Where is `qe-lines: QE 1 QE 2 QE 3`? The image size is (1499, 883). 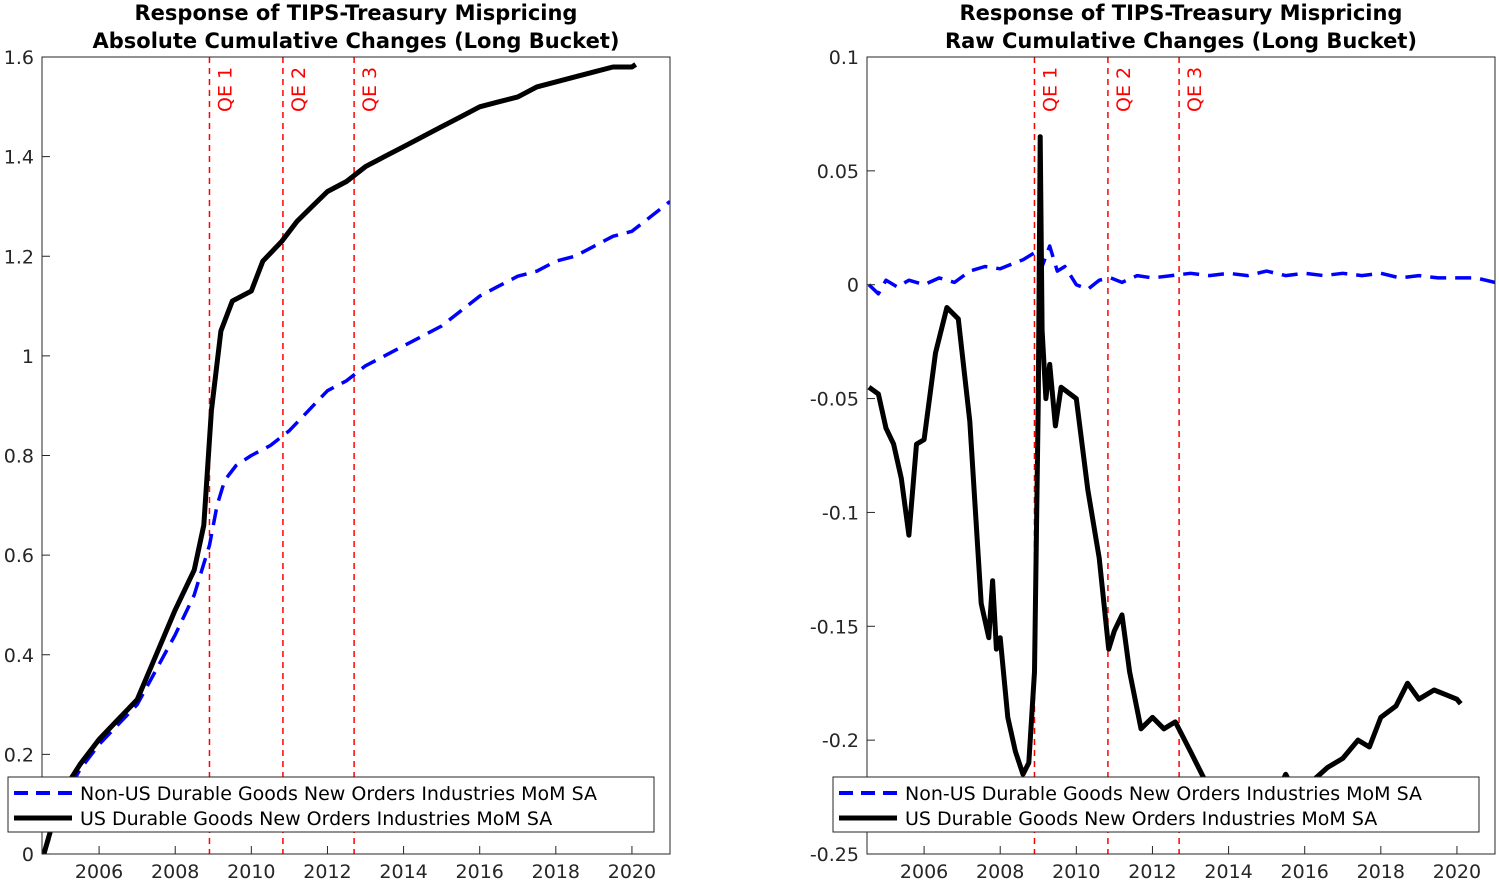 qe-lines: QE 1 QE 2 QE 3 is located at coordinates (1119, 455).